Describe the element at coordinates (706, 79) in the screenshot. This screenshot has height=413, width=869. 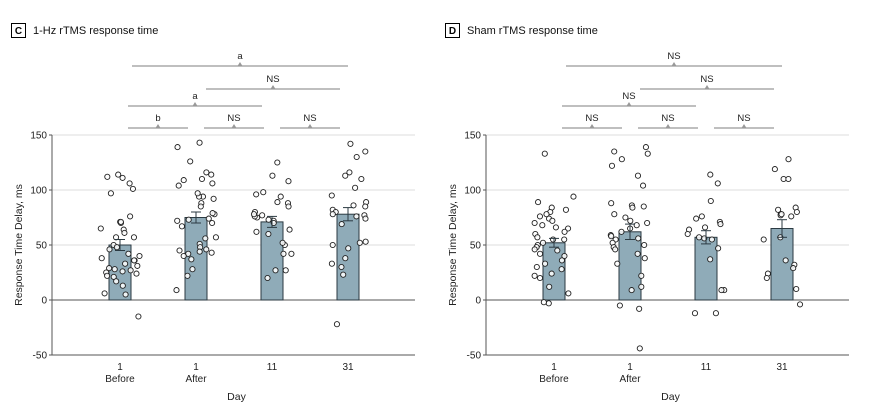
I see `significance-label: NS` at that location.